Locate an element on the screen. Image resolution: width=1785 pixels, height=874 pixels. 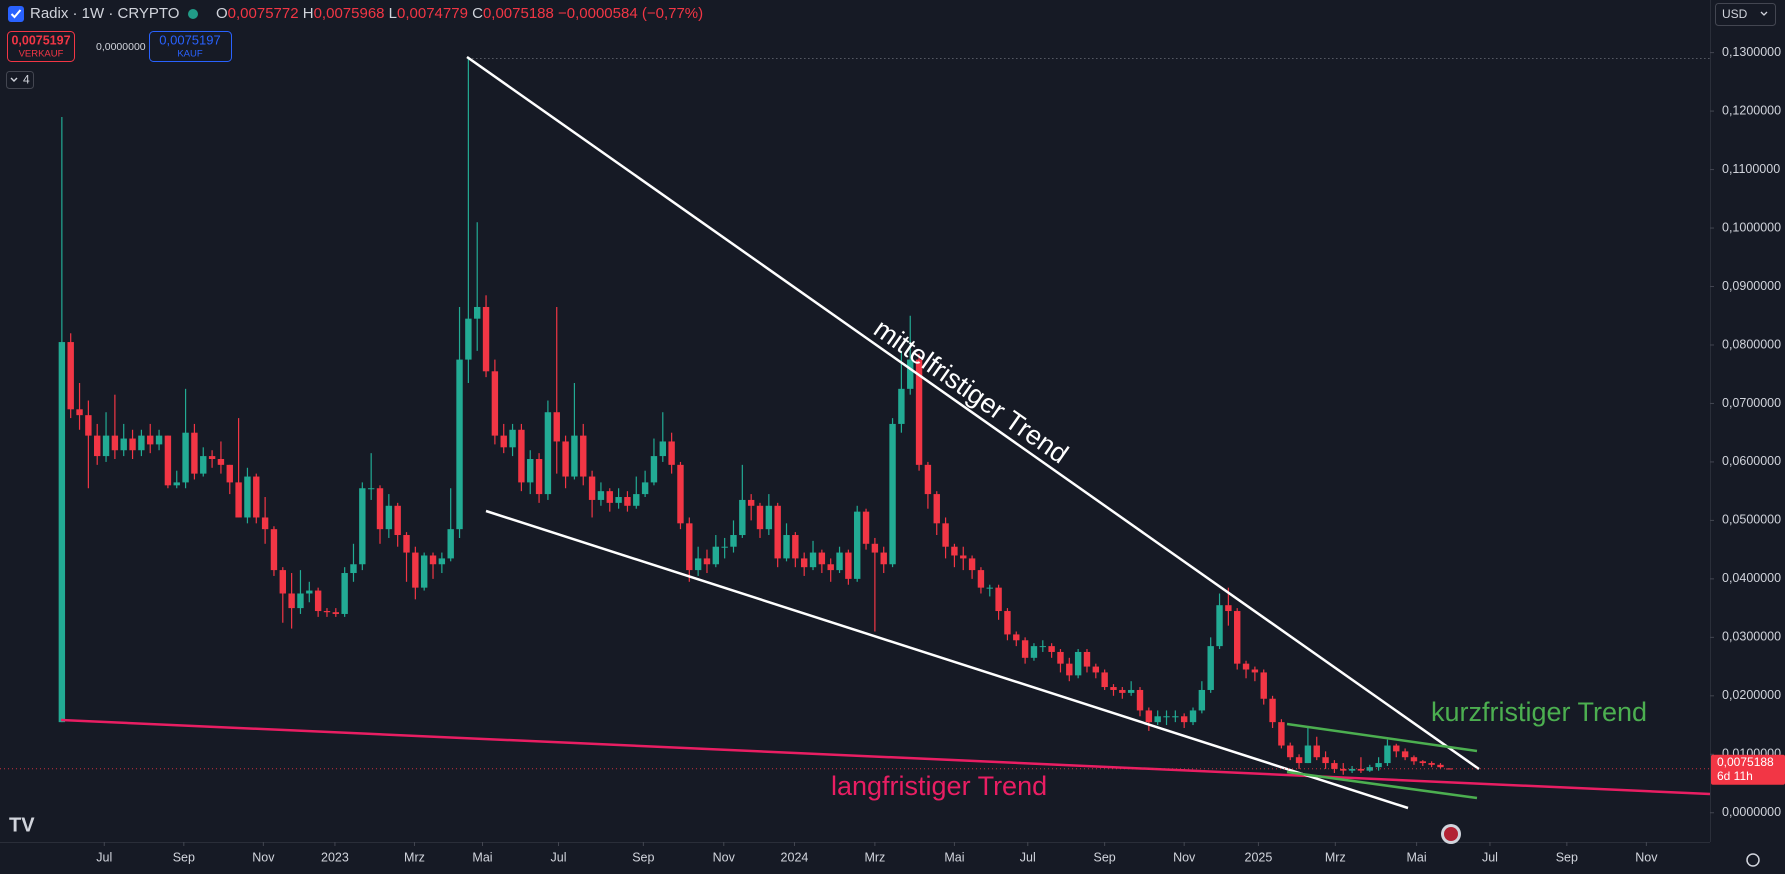
sell-price: 0,0075197 is located at coordinates (40, 40).